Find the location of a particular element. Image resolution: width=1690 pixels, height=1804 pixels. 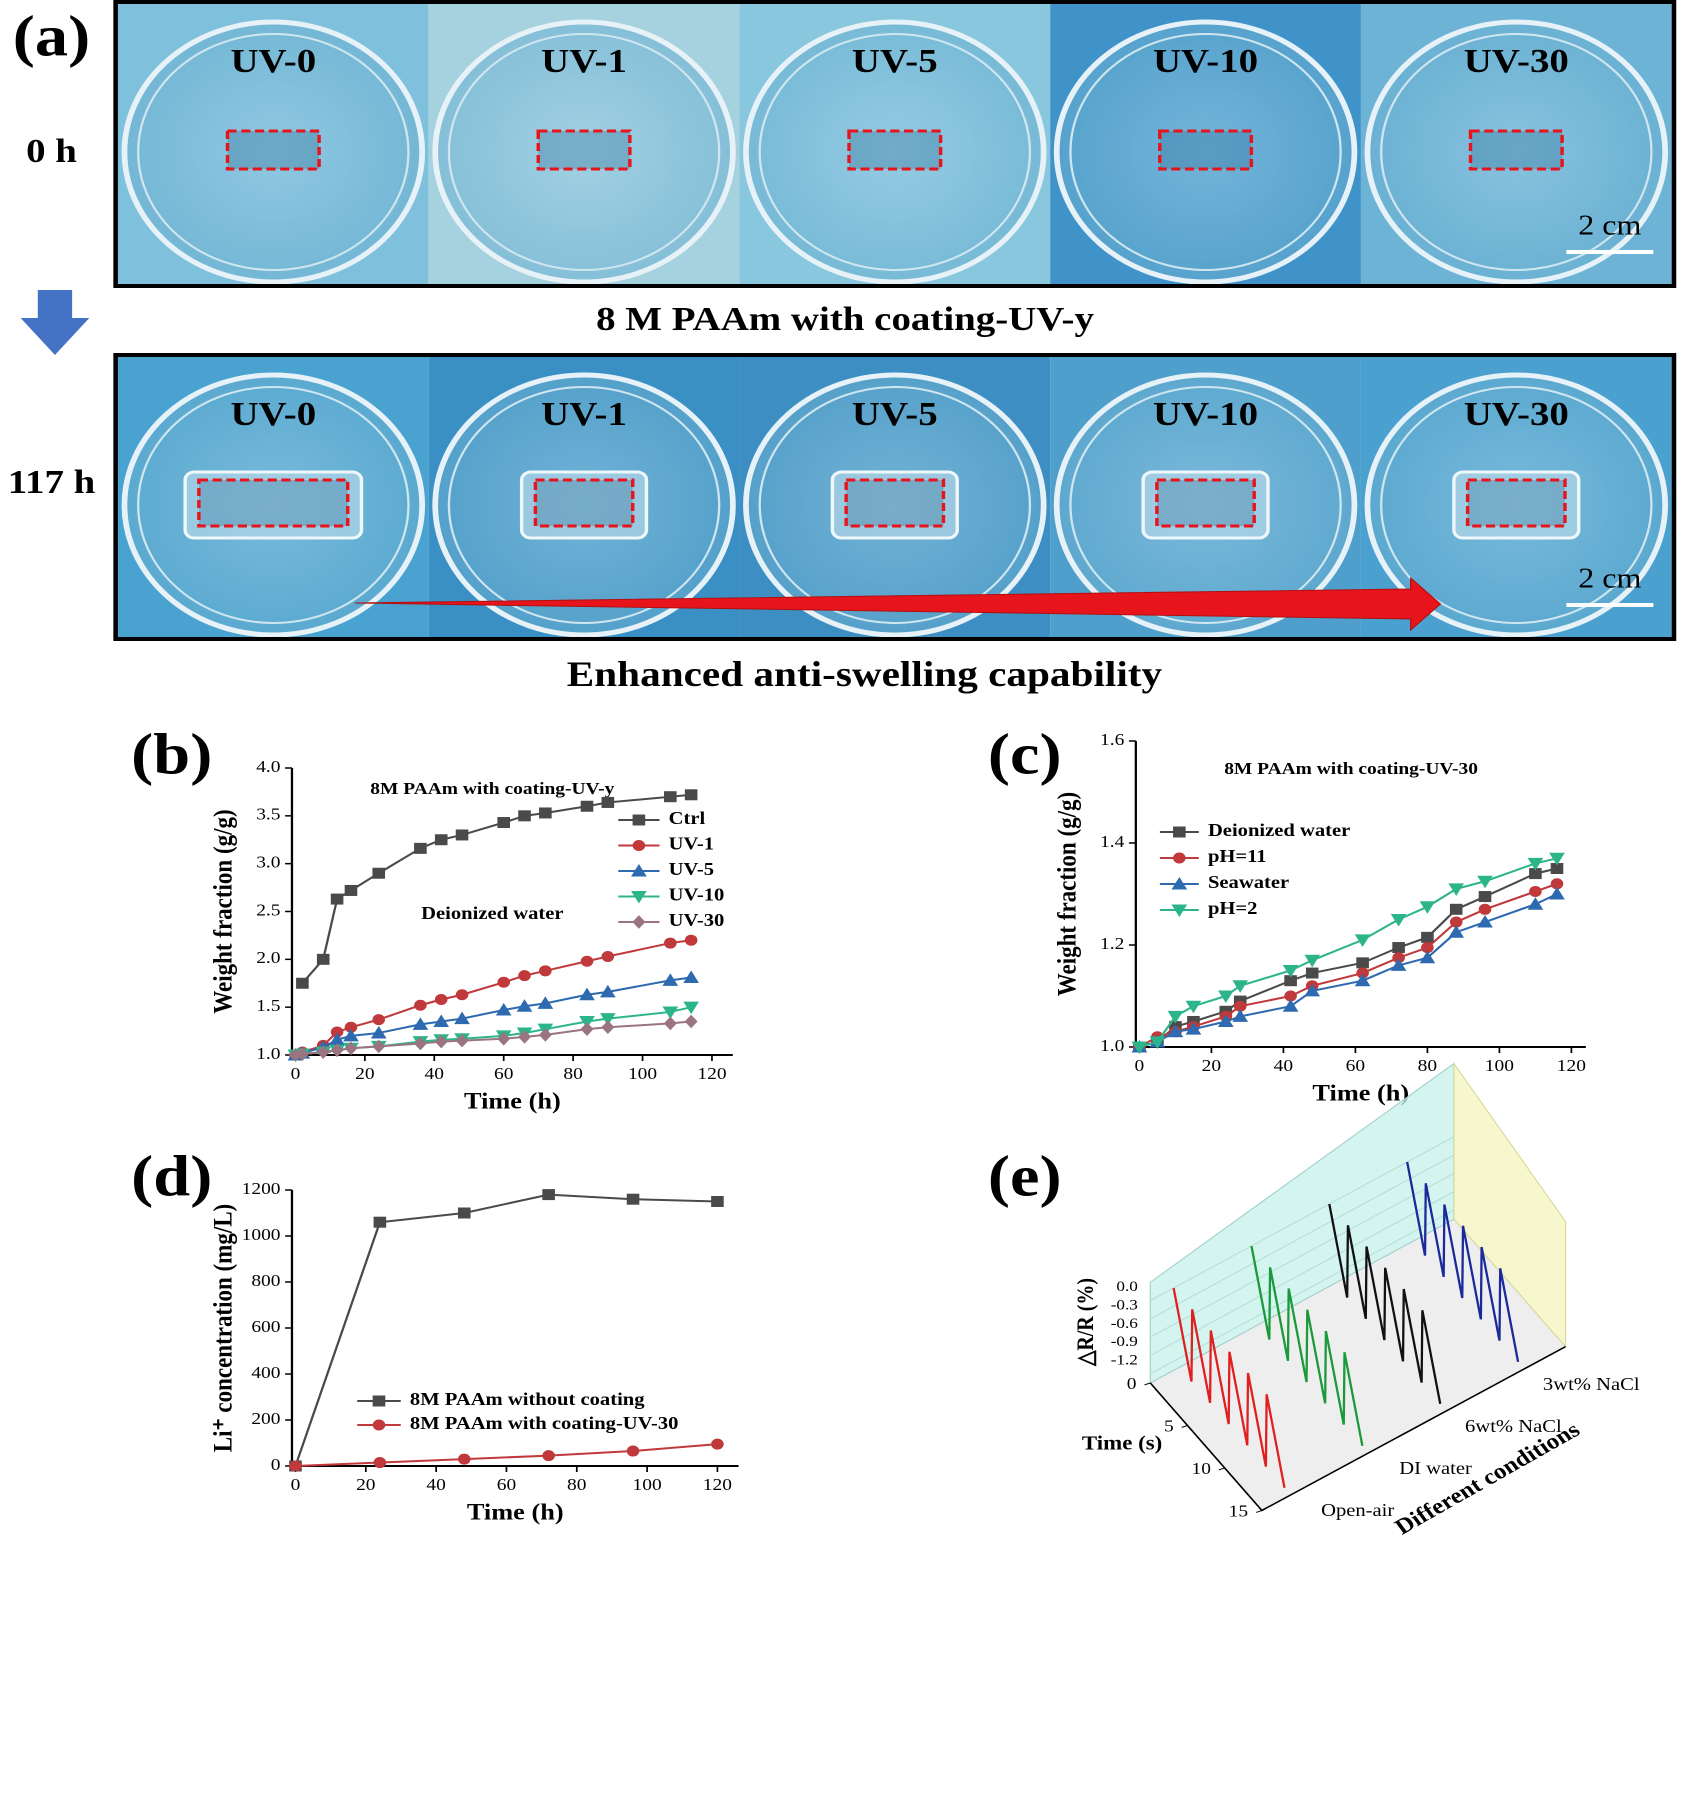

category-label: 3wt% NaCl is located at coordinates (1591, 1385).